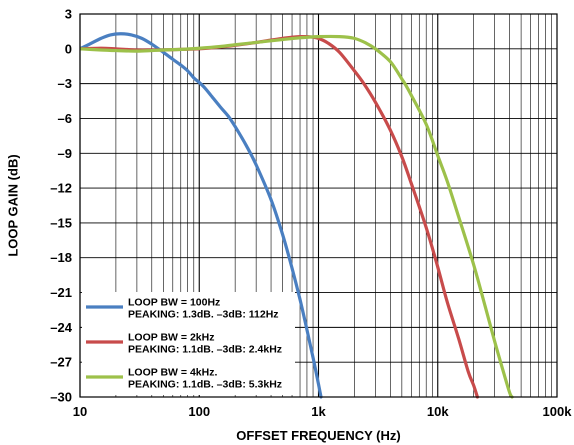 This screenshot has height=445, width=574. What do you see at coordinates (318, 435) in the screenshot?
I see `x-axis-label: OFFSET FREQUENCY (Hz)` at bounding box center [318, 435].